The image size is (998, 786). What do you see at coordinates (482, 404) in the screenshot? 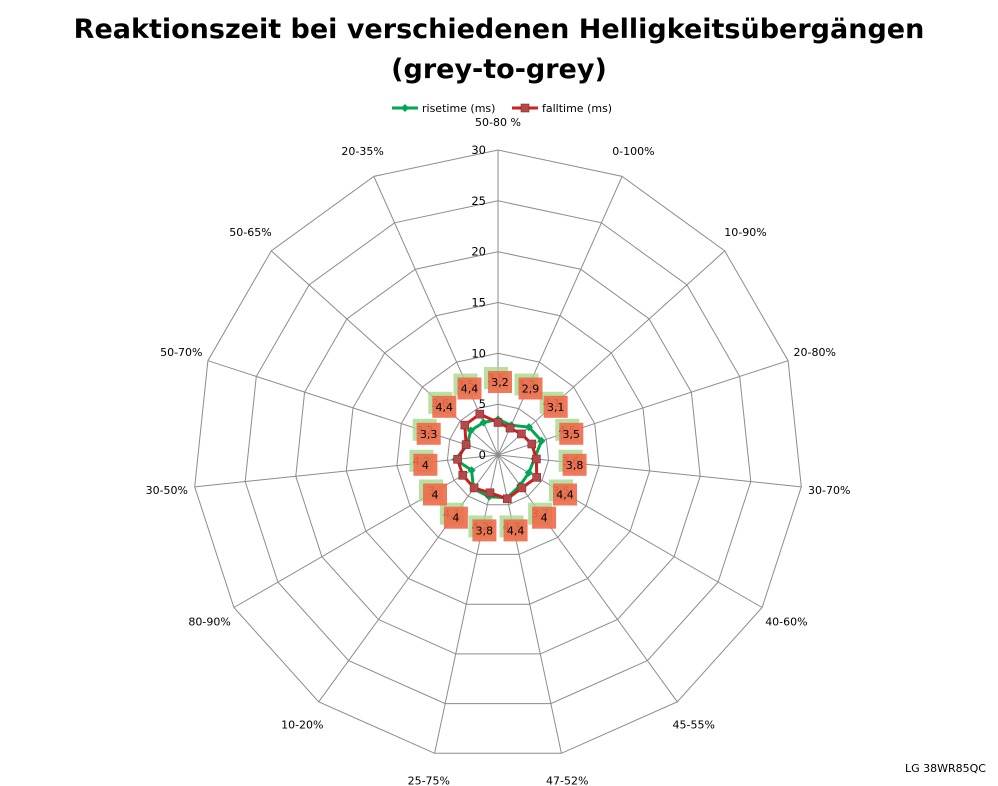
I see `tick-label: 5` at bounding box center [482, 404].